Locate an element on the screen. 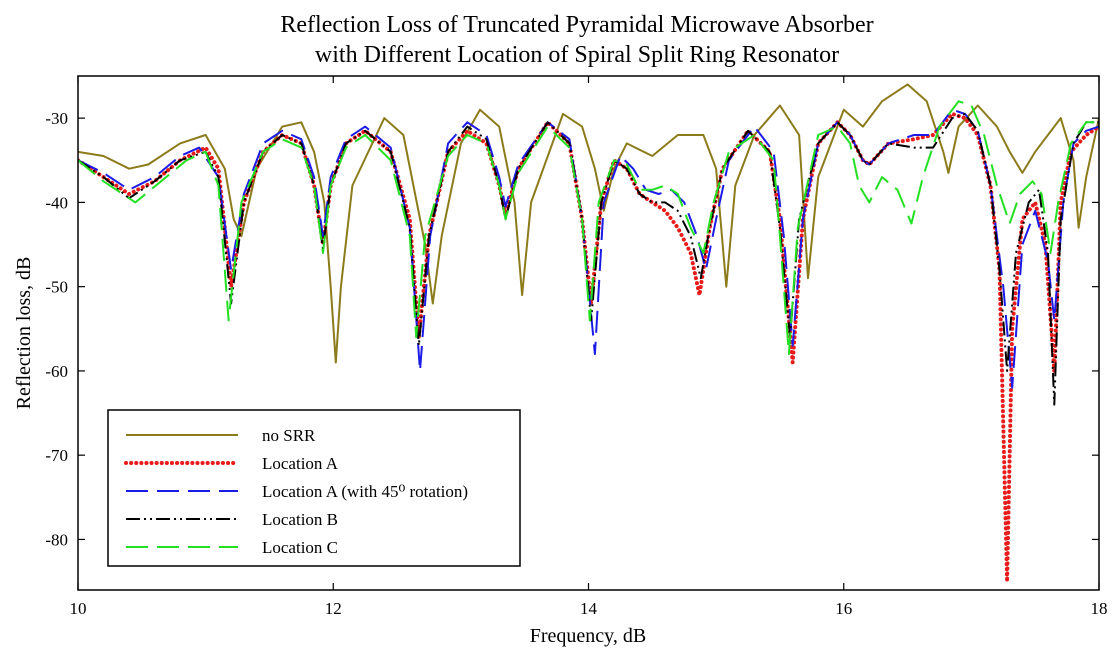 Image resolution: width=1113 pixels, height=651 pixels. x-tick-label: 10 is located at coordinates (78, 608).